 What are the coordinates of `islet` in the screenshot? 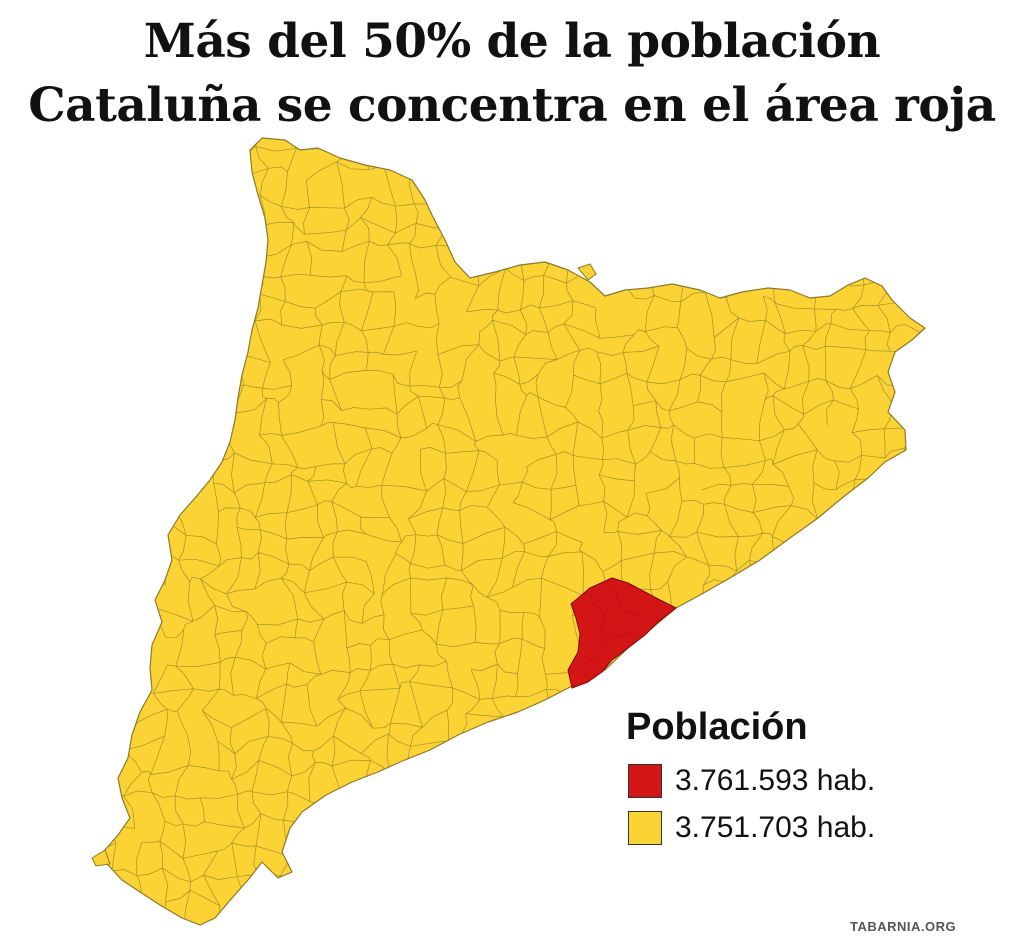 It's located at (587, 272).